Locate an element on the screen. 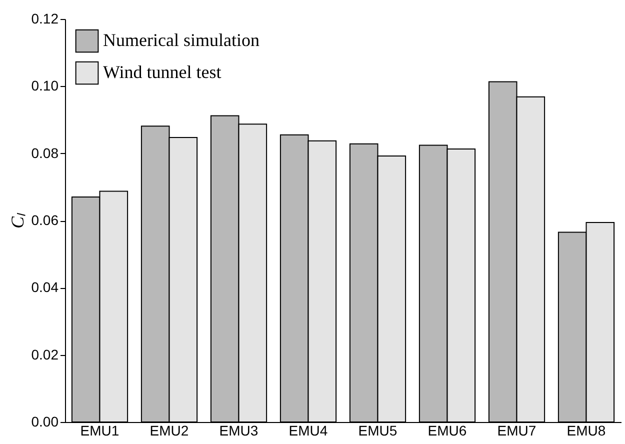 This screenshot has height=444, width=625. x-tick-label: EMU3 is located at coordinates (238, 430).